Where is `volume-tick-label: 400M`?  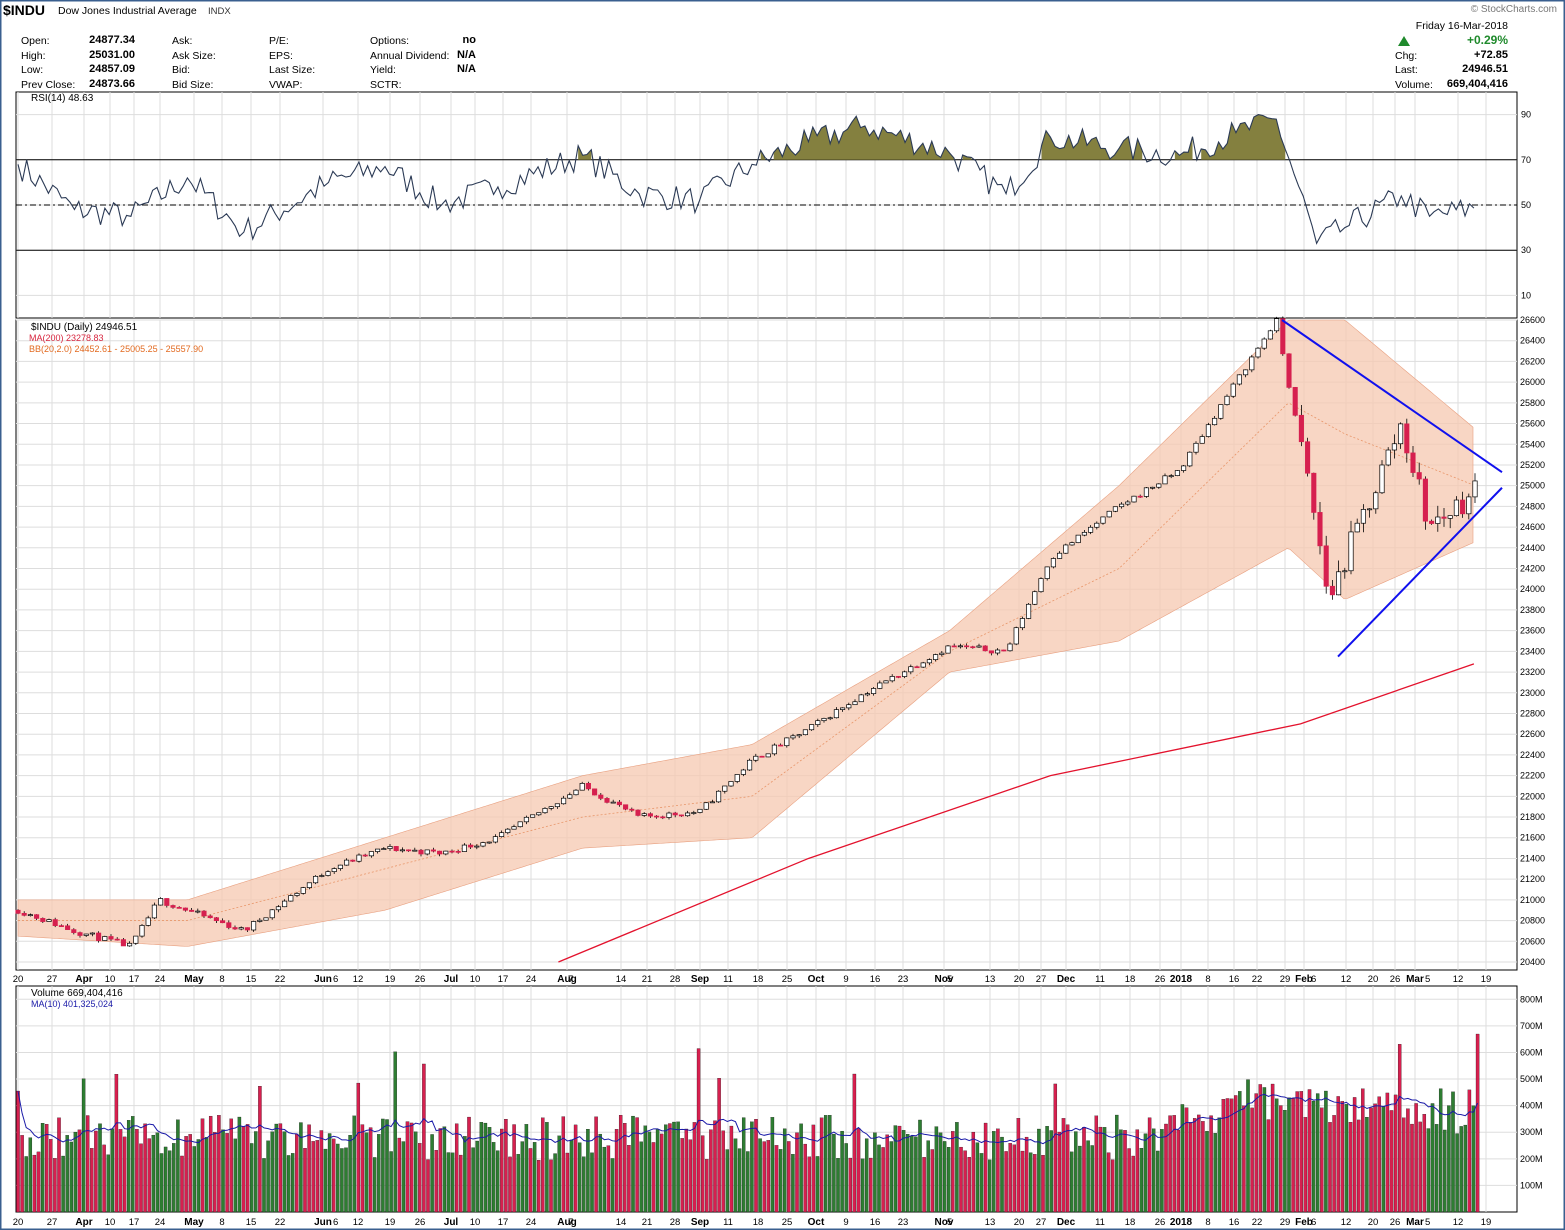
volume-tick-label: 400M is located at coordinates (1531, 1106).